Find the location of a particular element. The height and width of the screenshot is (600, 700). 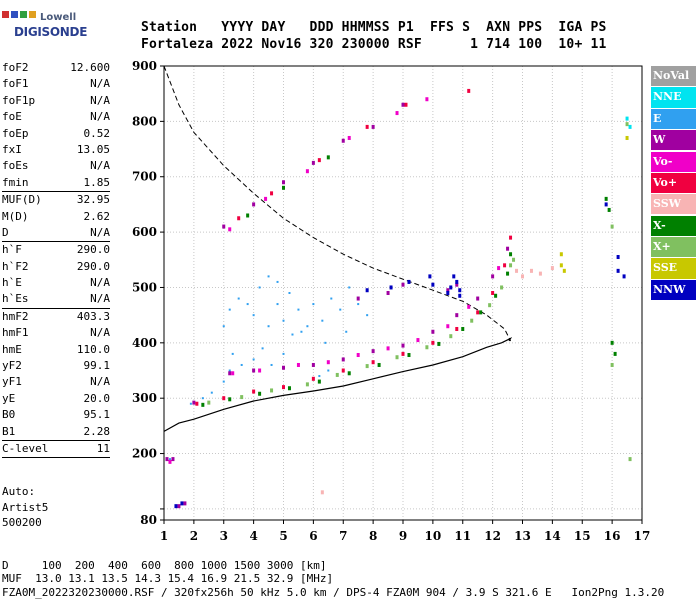

param-row: yF1 N/A is located at coordinates (56, 382).